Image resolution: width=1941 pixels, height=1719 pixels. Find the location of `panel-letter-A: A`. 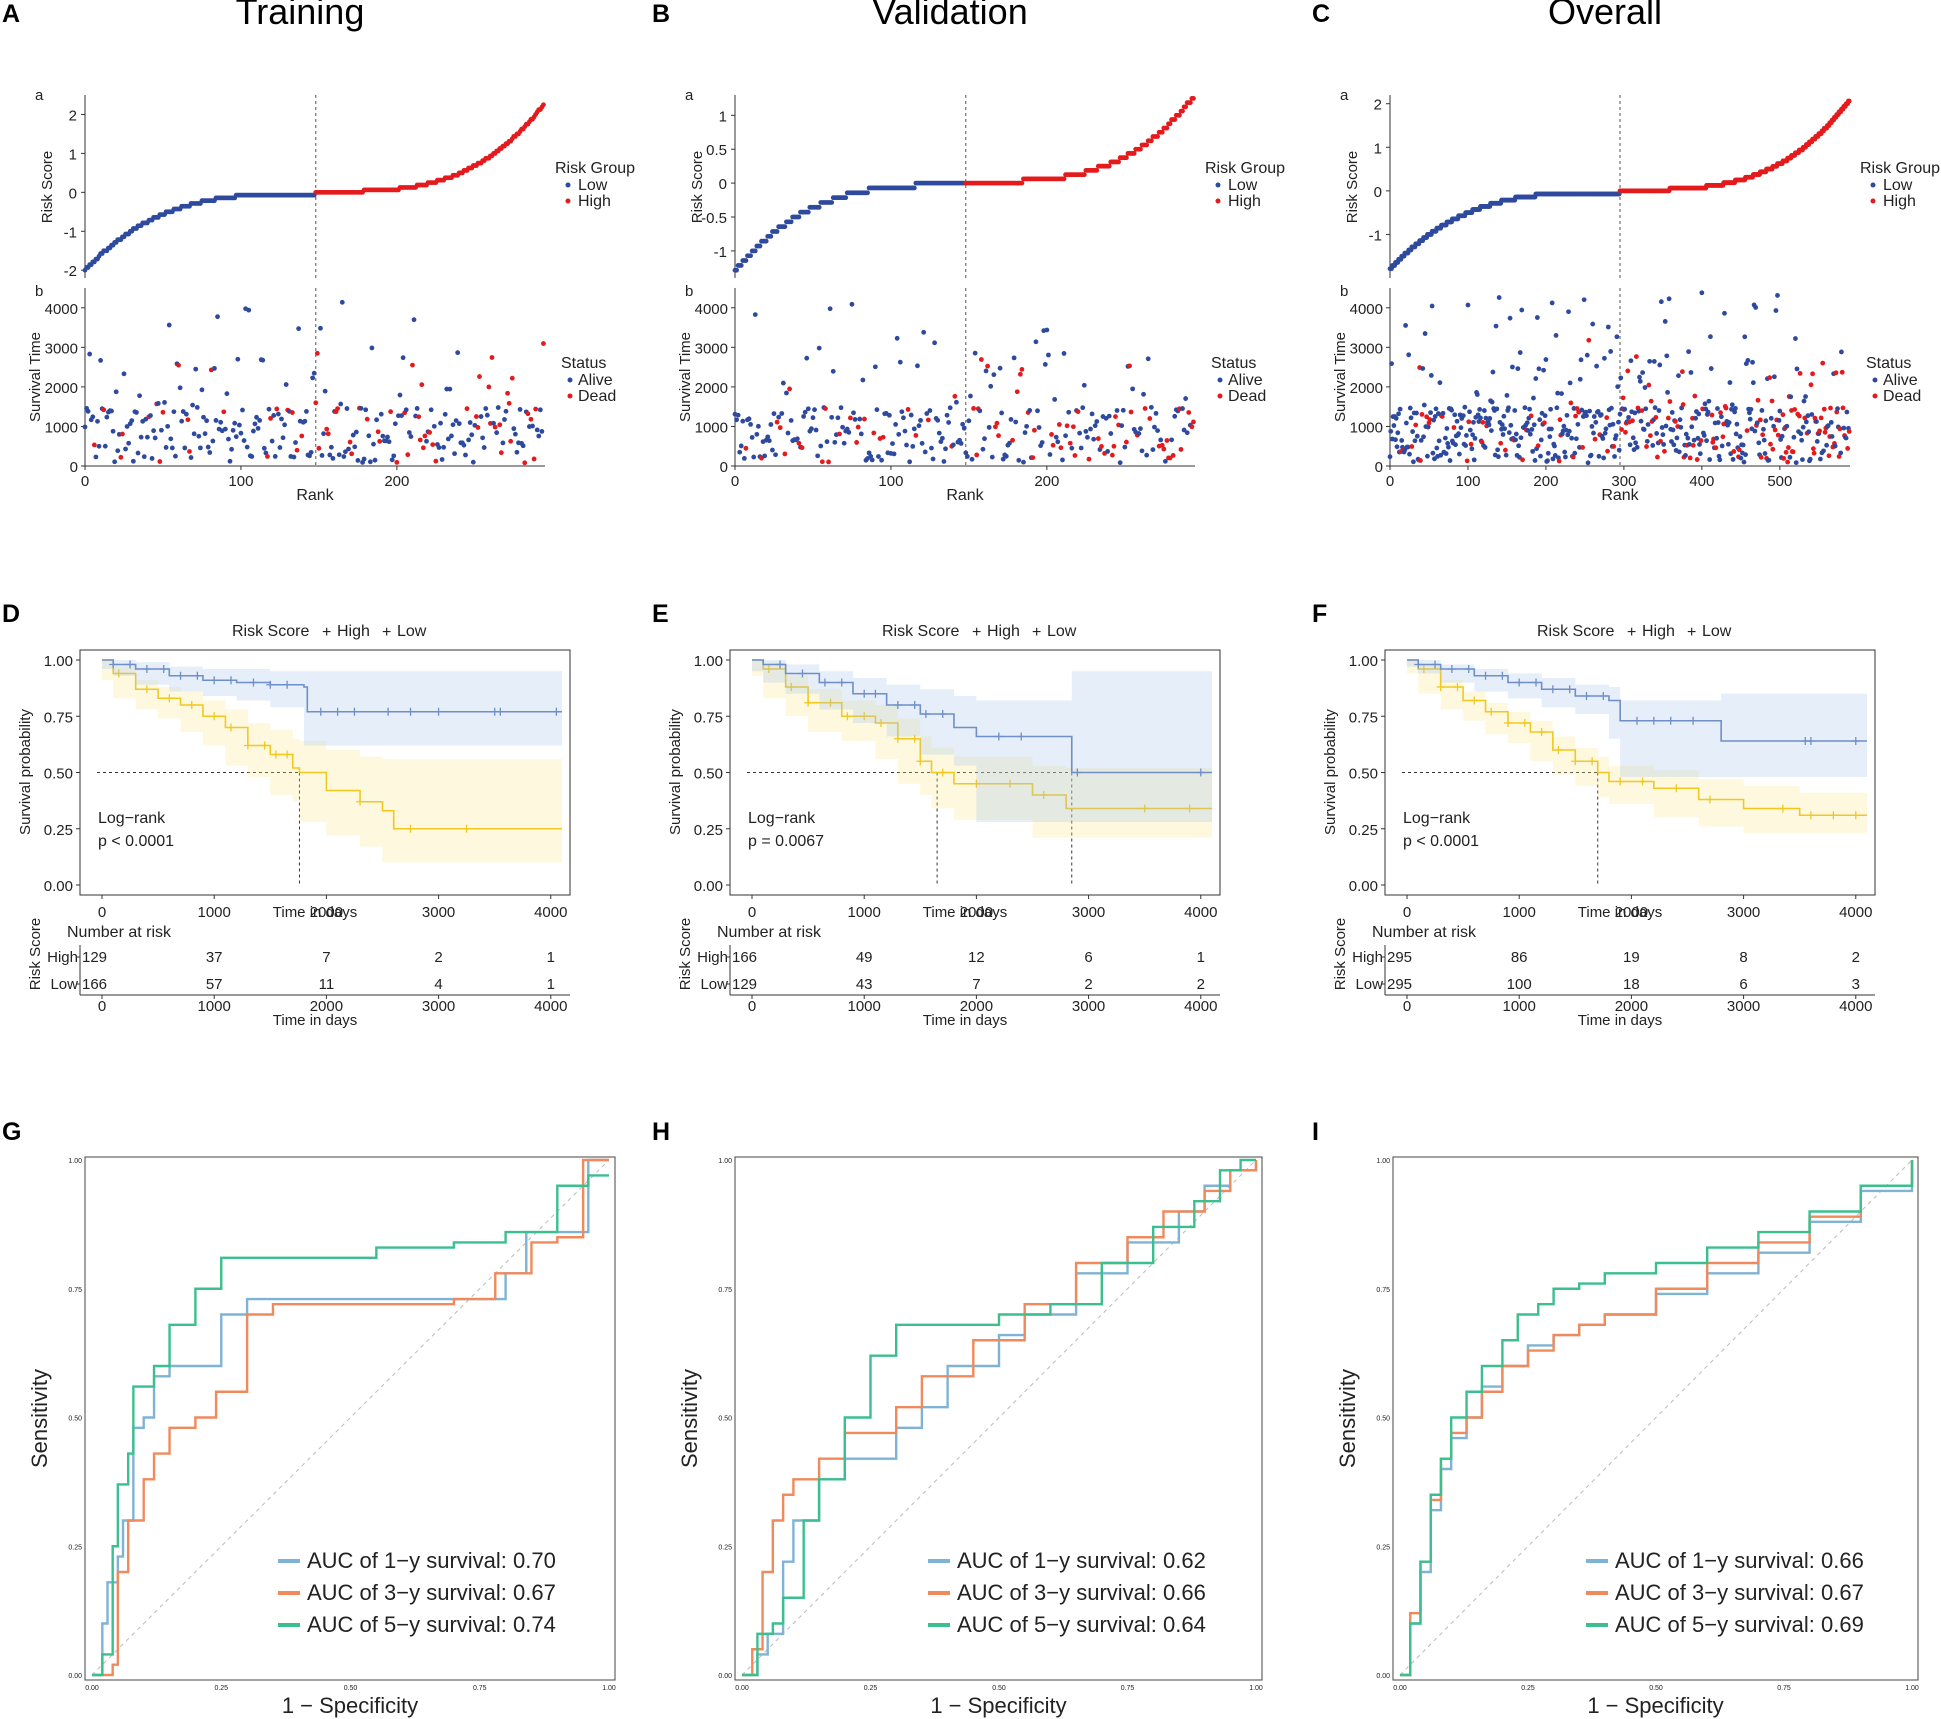

panel-letter-A: A is located at coordinates (11, 14).